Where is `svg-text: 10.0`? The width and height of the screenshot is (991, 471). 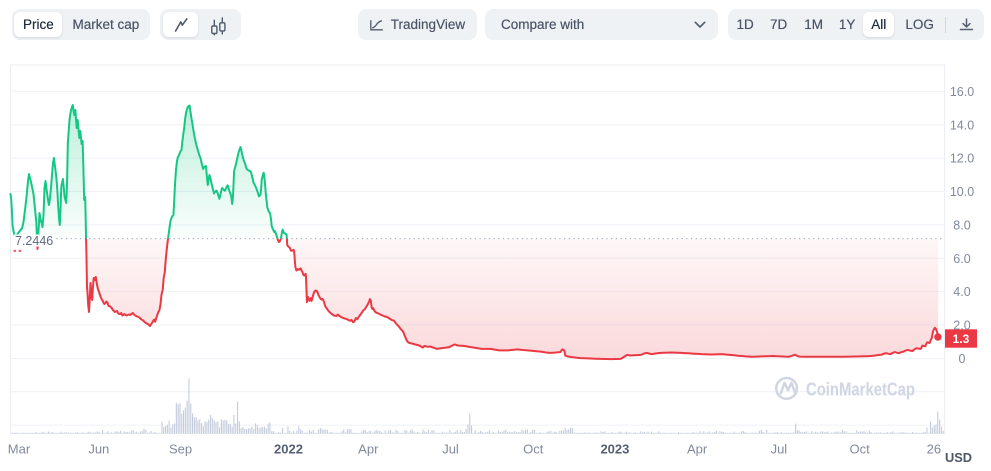
svg-text: 10.0 is located at coordinates (962, 192).